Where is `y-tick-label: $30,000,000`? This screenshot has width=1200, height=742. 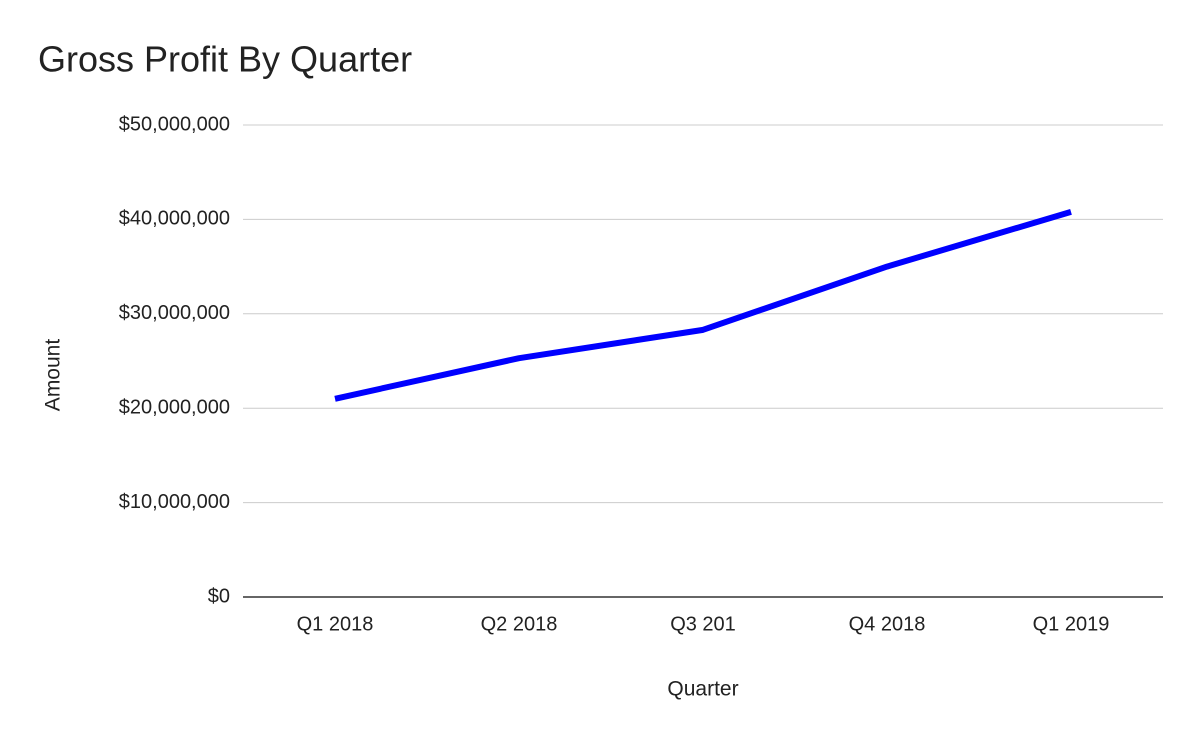 y-tick-label: $30,000,000 is located at coordinates (174, 313).